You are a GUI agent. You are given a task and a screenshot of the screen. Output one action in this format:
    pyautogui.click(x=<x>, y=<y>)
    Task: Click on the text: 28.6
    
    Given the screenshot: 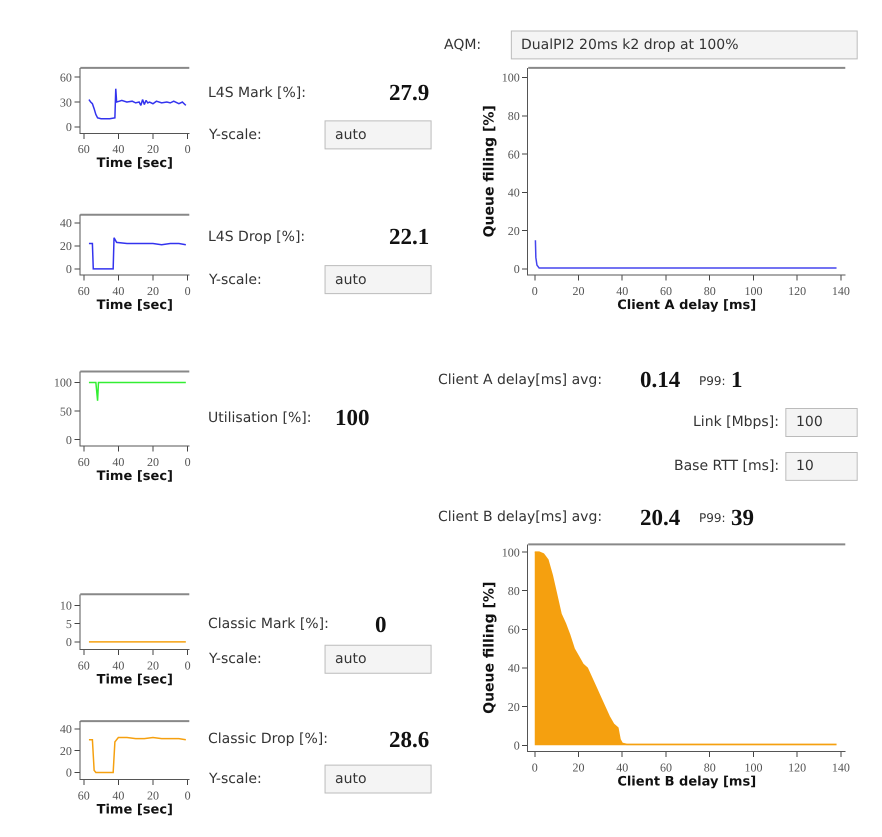 What is the action you would take?
    pyautogui.click(x=409, y=739)
    